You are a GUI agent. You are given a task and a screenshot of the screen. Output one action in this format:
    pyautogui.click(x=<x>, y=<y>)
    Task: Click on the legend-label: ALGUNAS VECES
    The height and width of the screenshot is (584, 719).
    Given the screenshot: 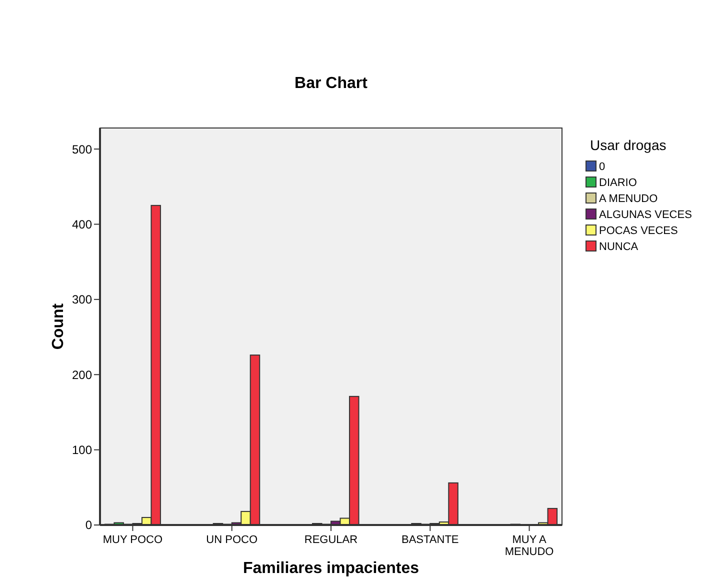 What is the action you would take?
    pyautogui.click(x=645, y=215)
    